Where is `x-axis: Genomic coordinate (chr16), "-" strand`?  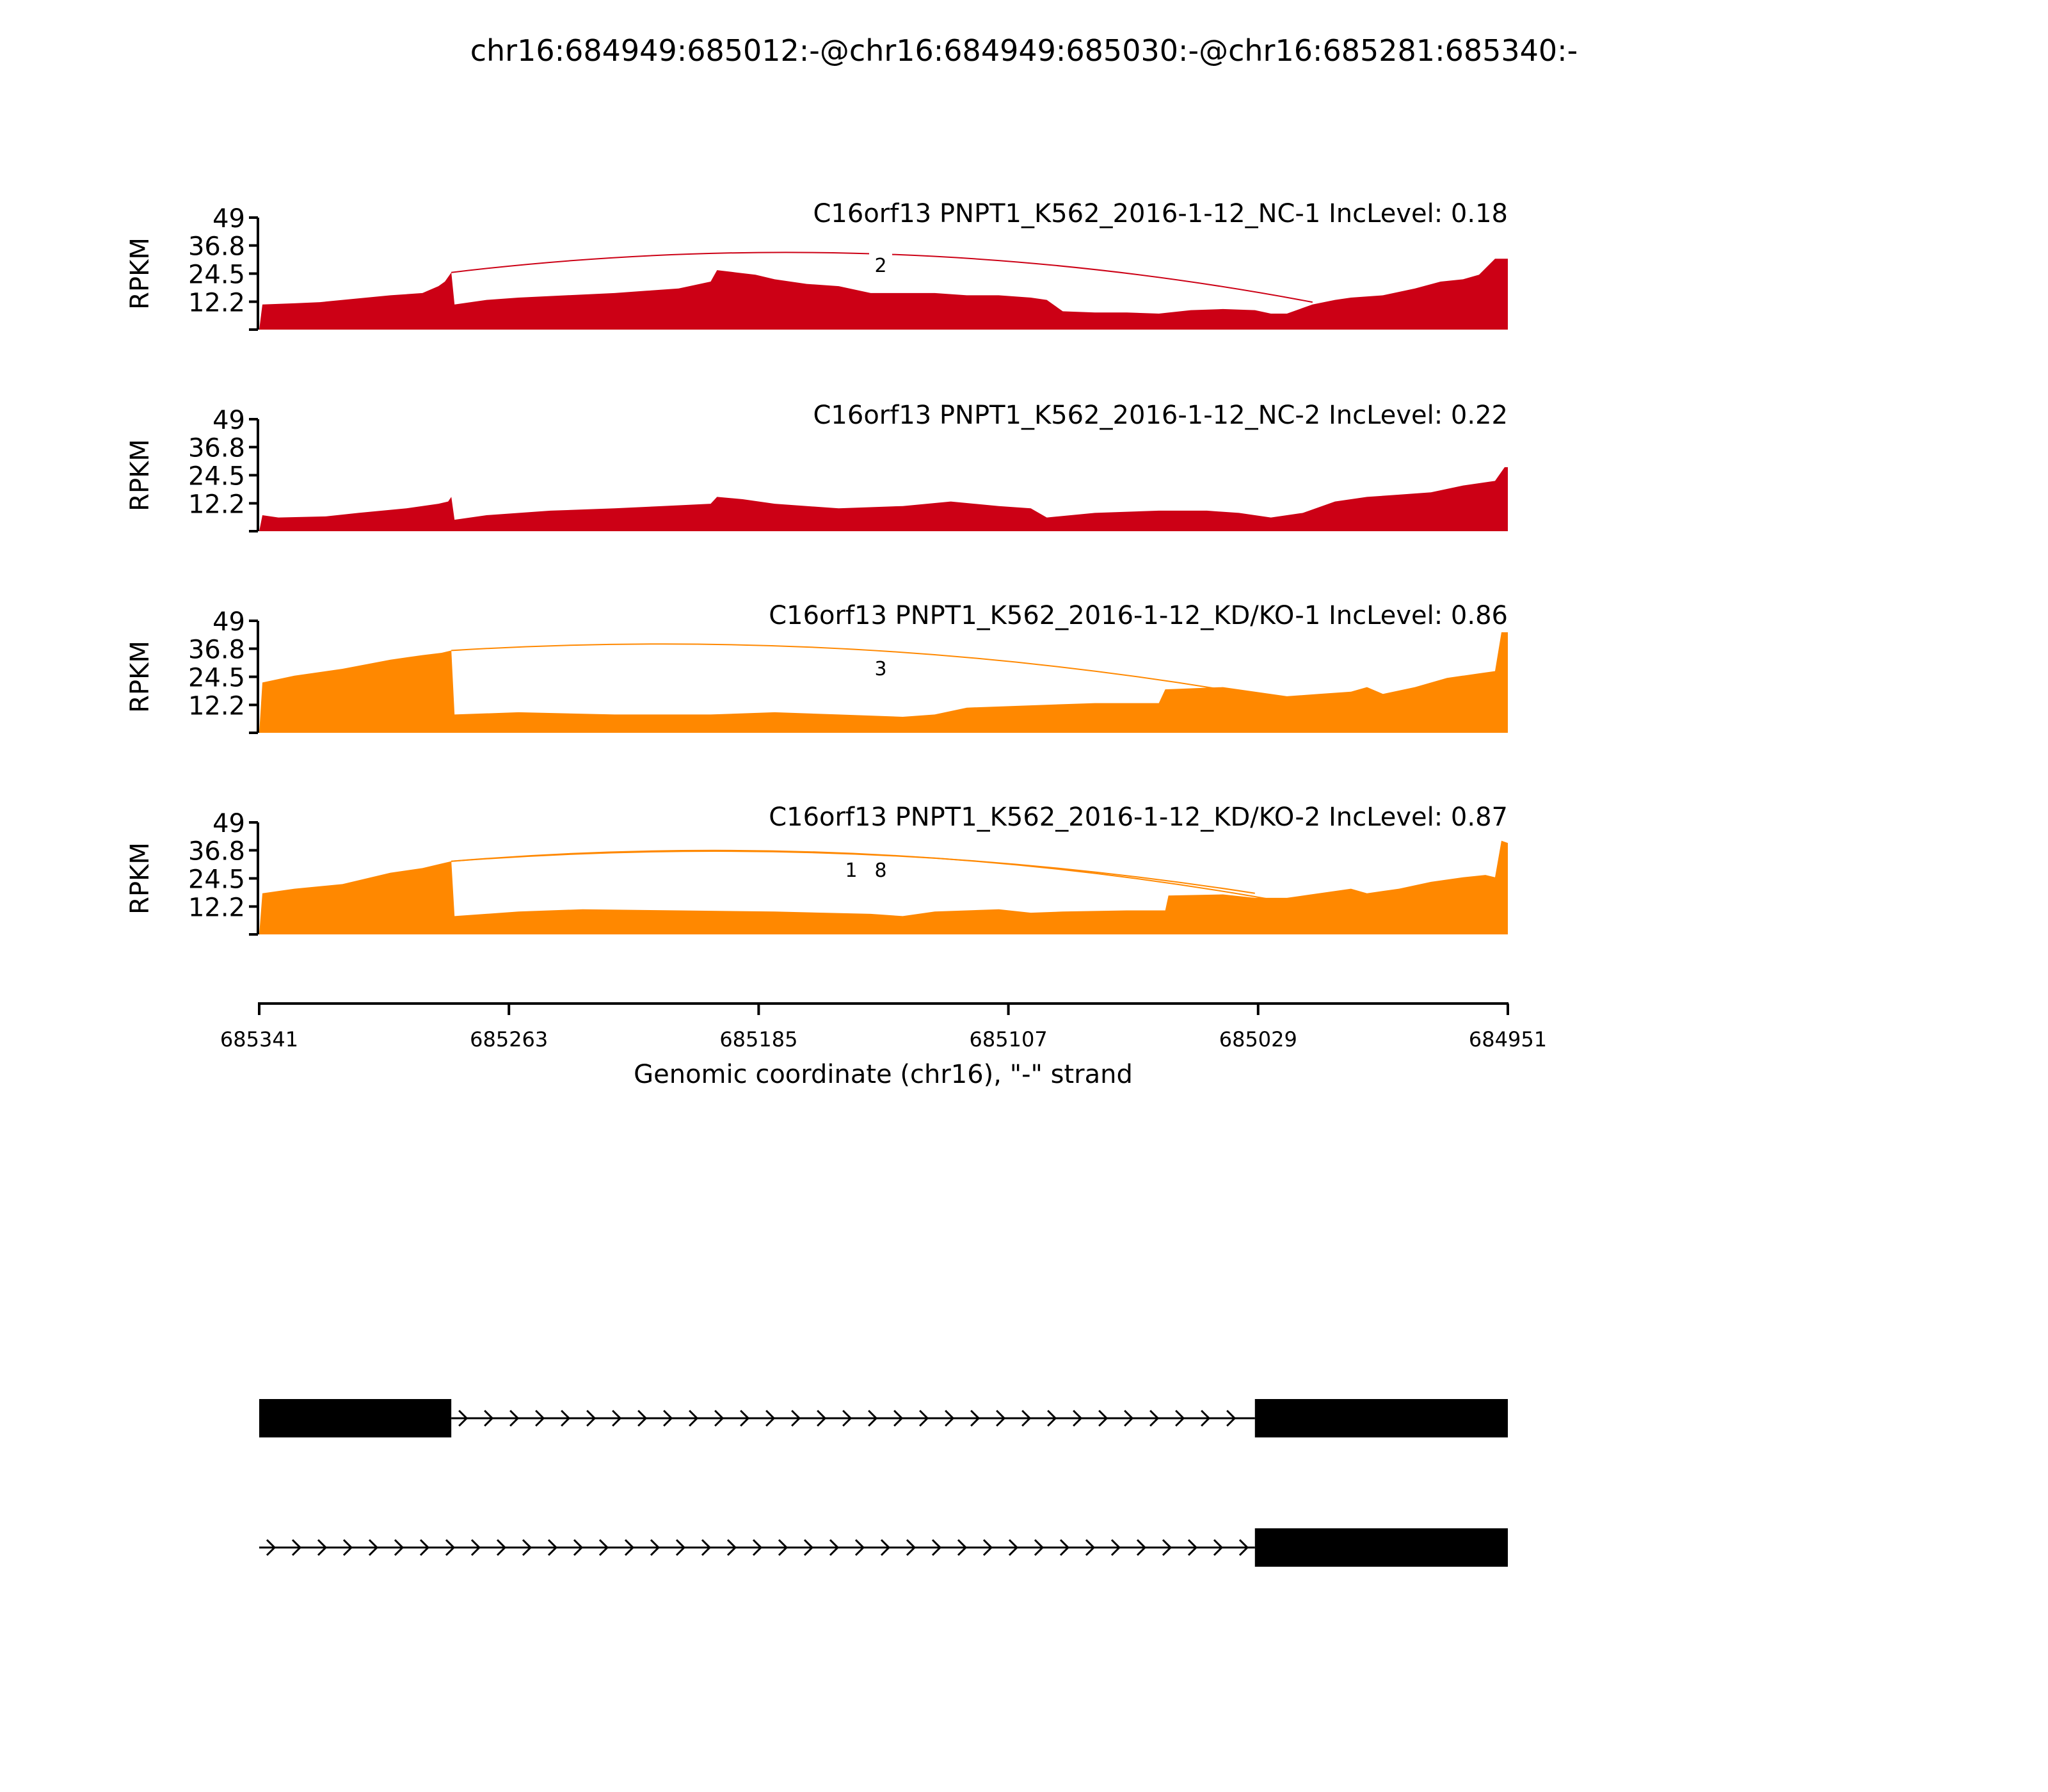 x-axis: Genomic coordinate (chr16), "-" strand is located at coordinates (883, 1045).